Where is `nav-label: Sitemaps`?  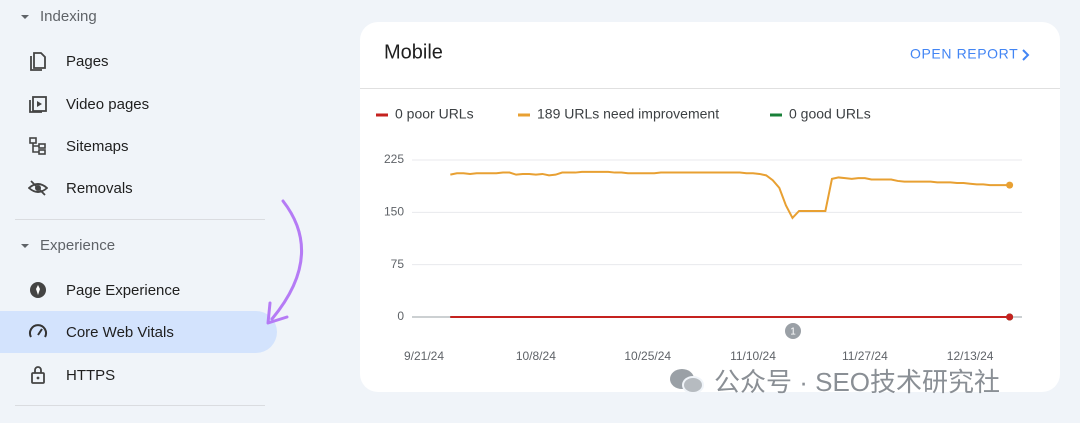
nav-label: Sitemaps is located at coordinates (97, 146).